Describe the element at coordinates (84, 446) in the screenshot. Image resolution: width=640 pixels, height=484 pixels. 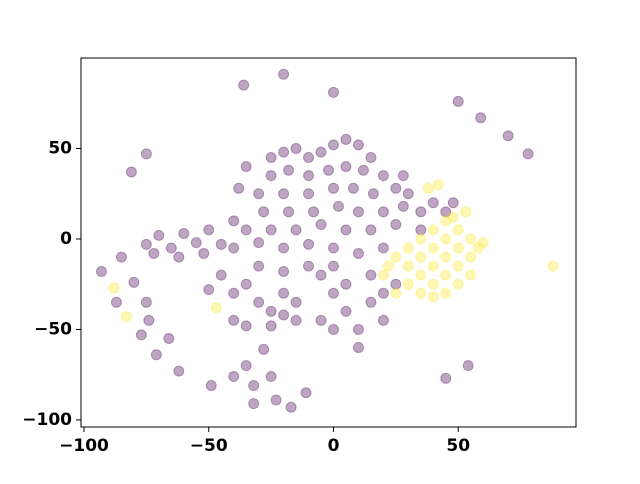
I see `x-tick-label: −100` at that location.